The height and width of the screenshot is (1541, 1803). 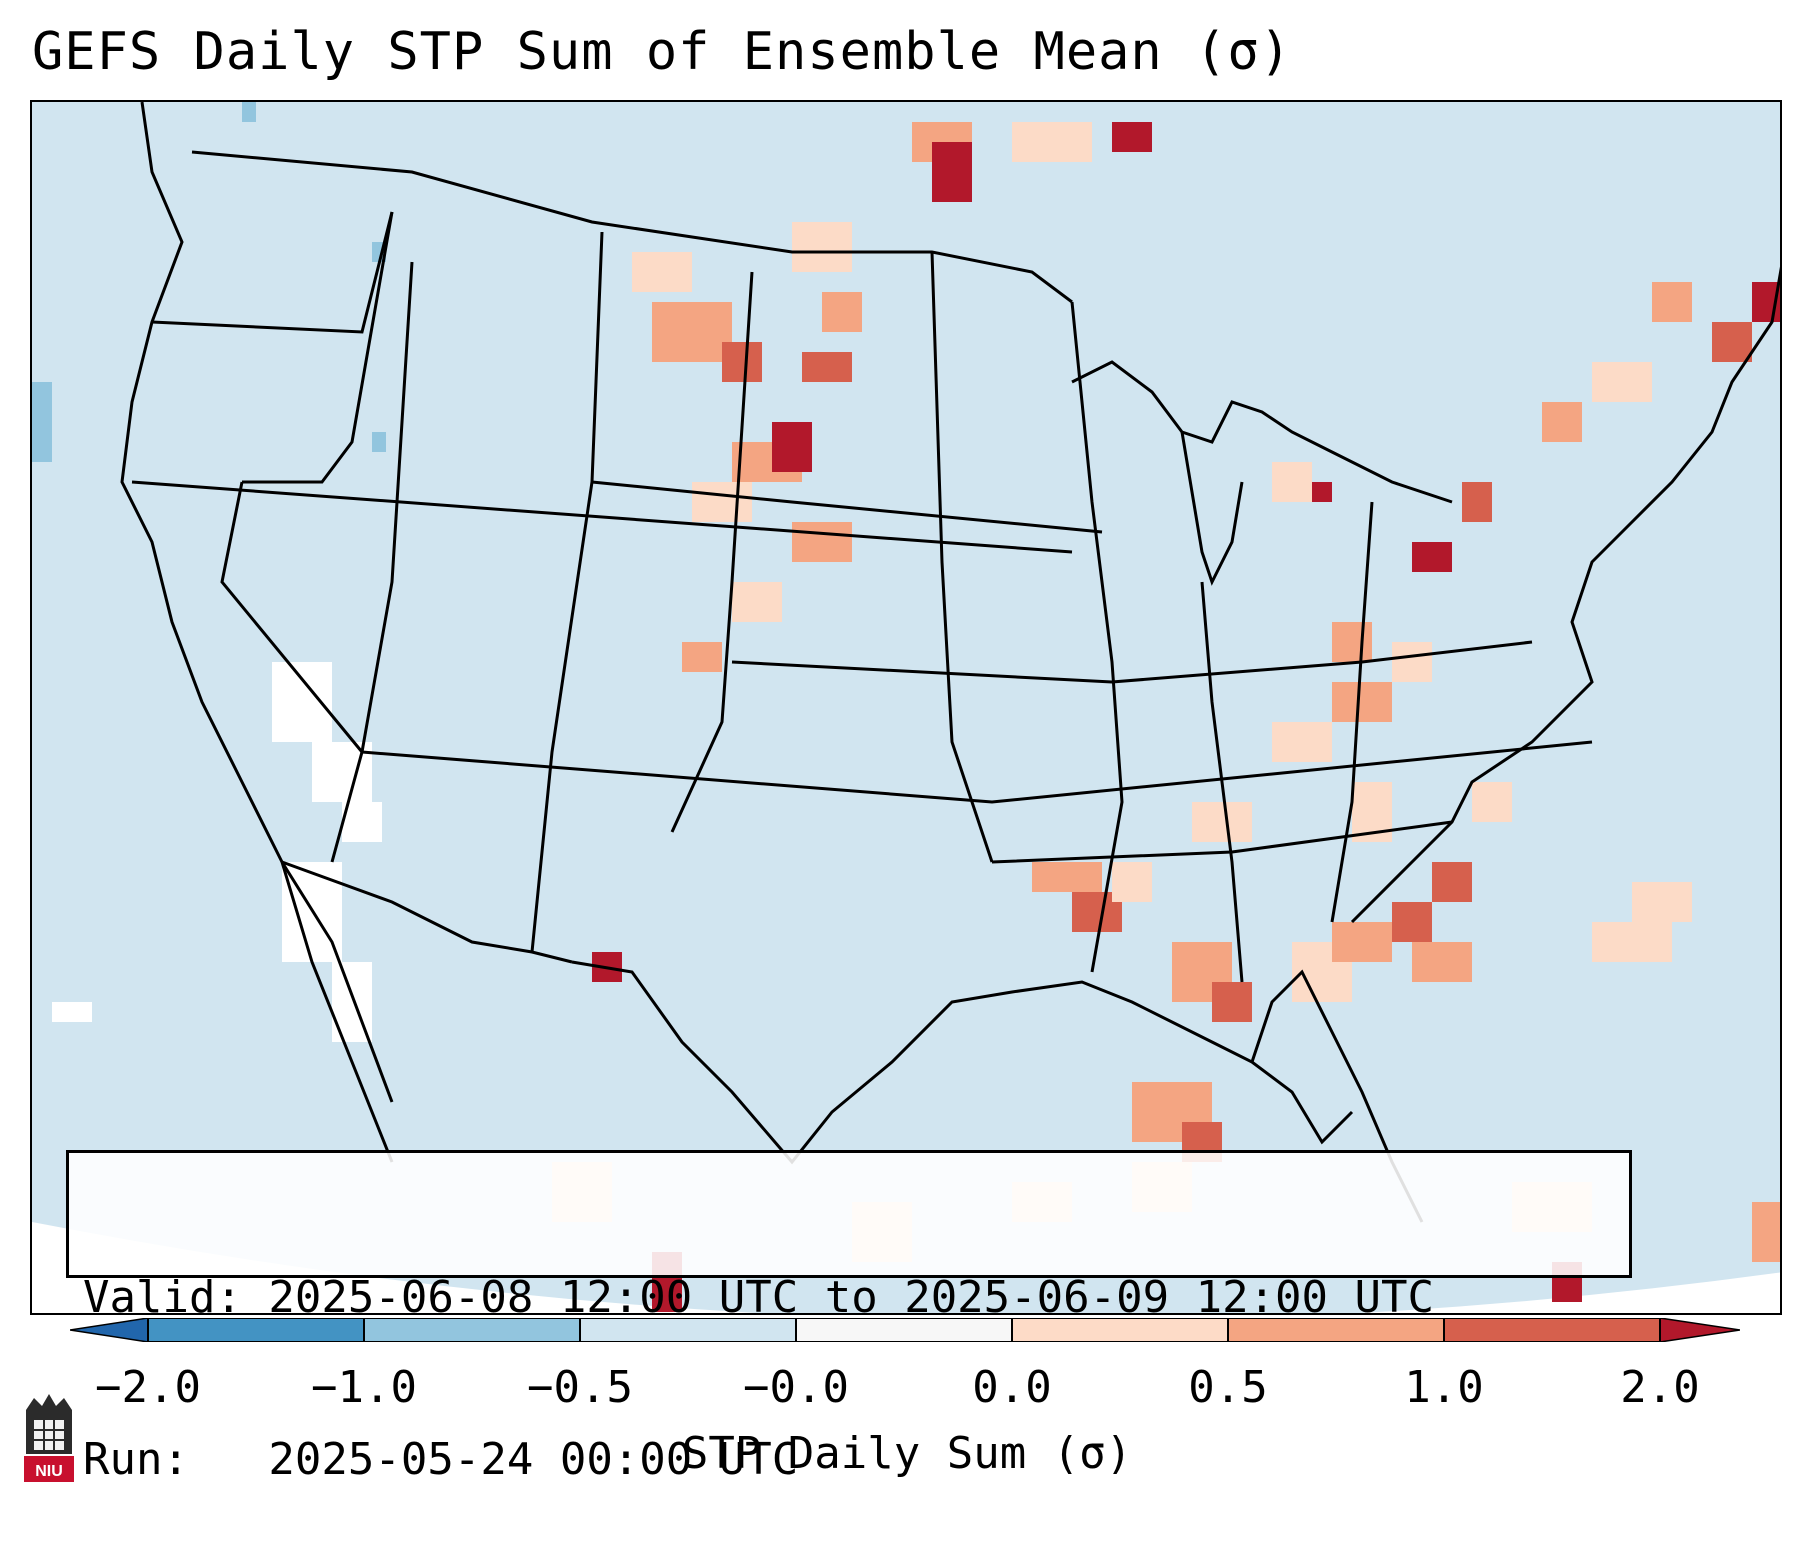 I want to click on state-line-east, so click(x=1352, y=712).